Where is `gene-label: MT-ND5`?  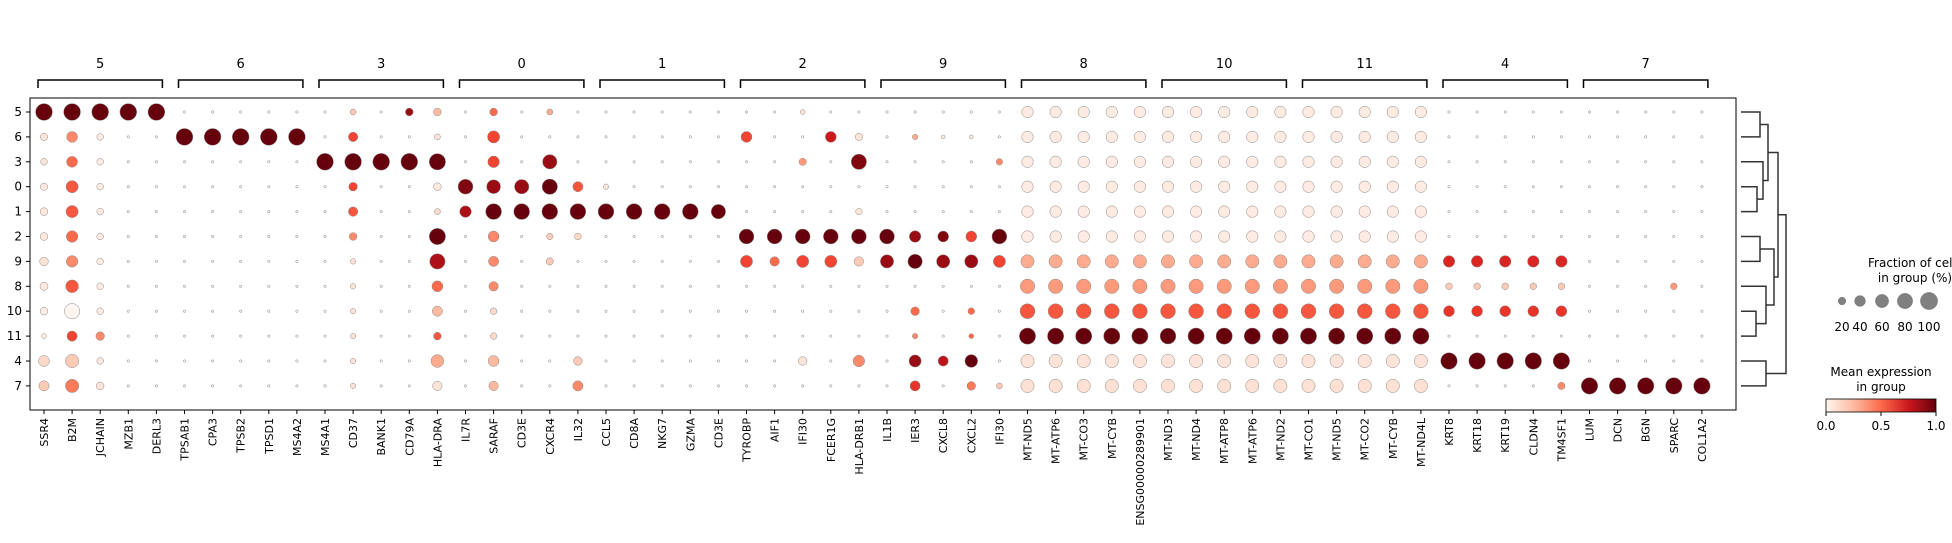 gene-label: MT-ND5 is located at coordinates (1028, 439).